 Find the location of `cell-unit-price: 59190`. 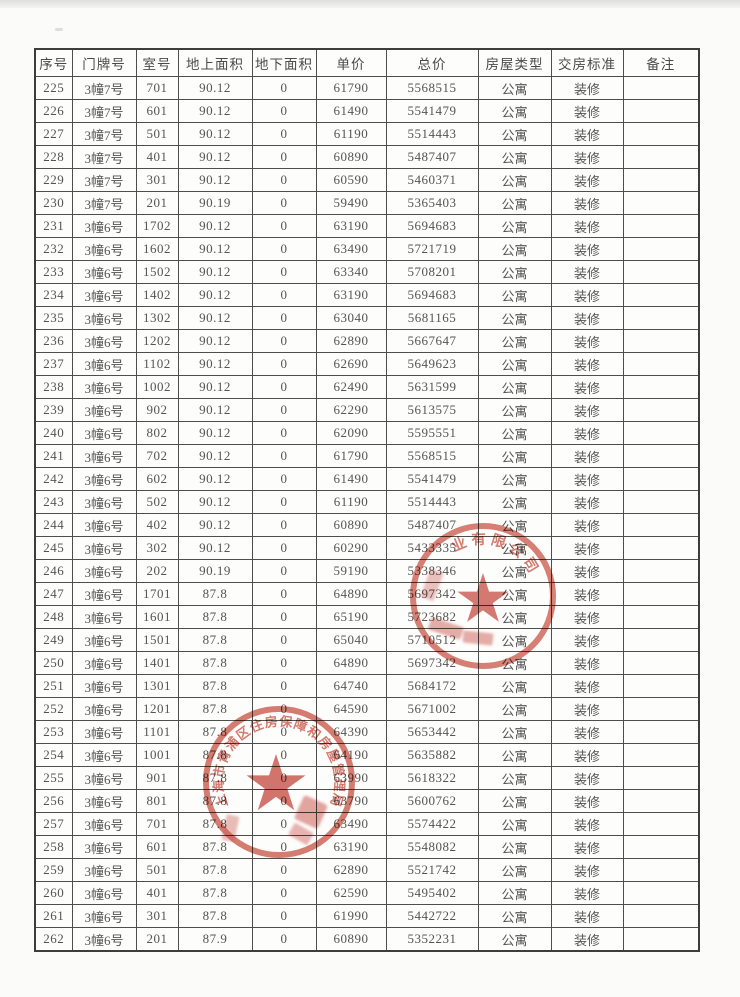

cell-unit-price: 59190 is located at coordinates (351, 571).